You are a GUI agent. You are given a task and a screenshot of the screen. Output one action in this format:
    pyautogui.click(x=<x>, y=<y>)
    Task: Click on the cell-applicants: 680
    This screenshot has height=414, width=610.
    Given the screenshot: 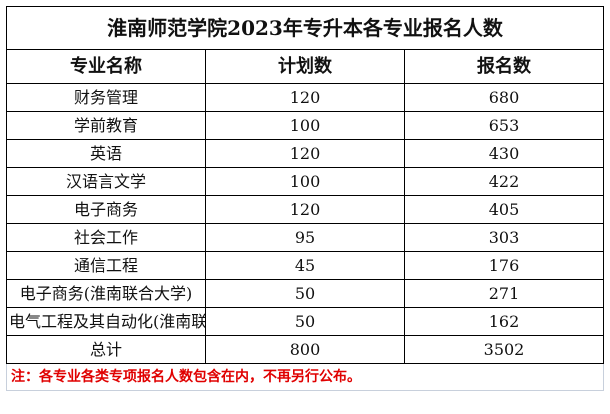 What is the action you would take?
    pyautogui.click(x=504, y=97)
    